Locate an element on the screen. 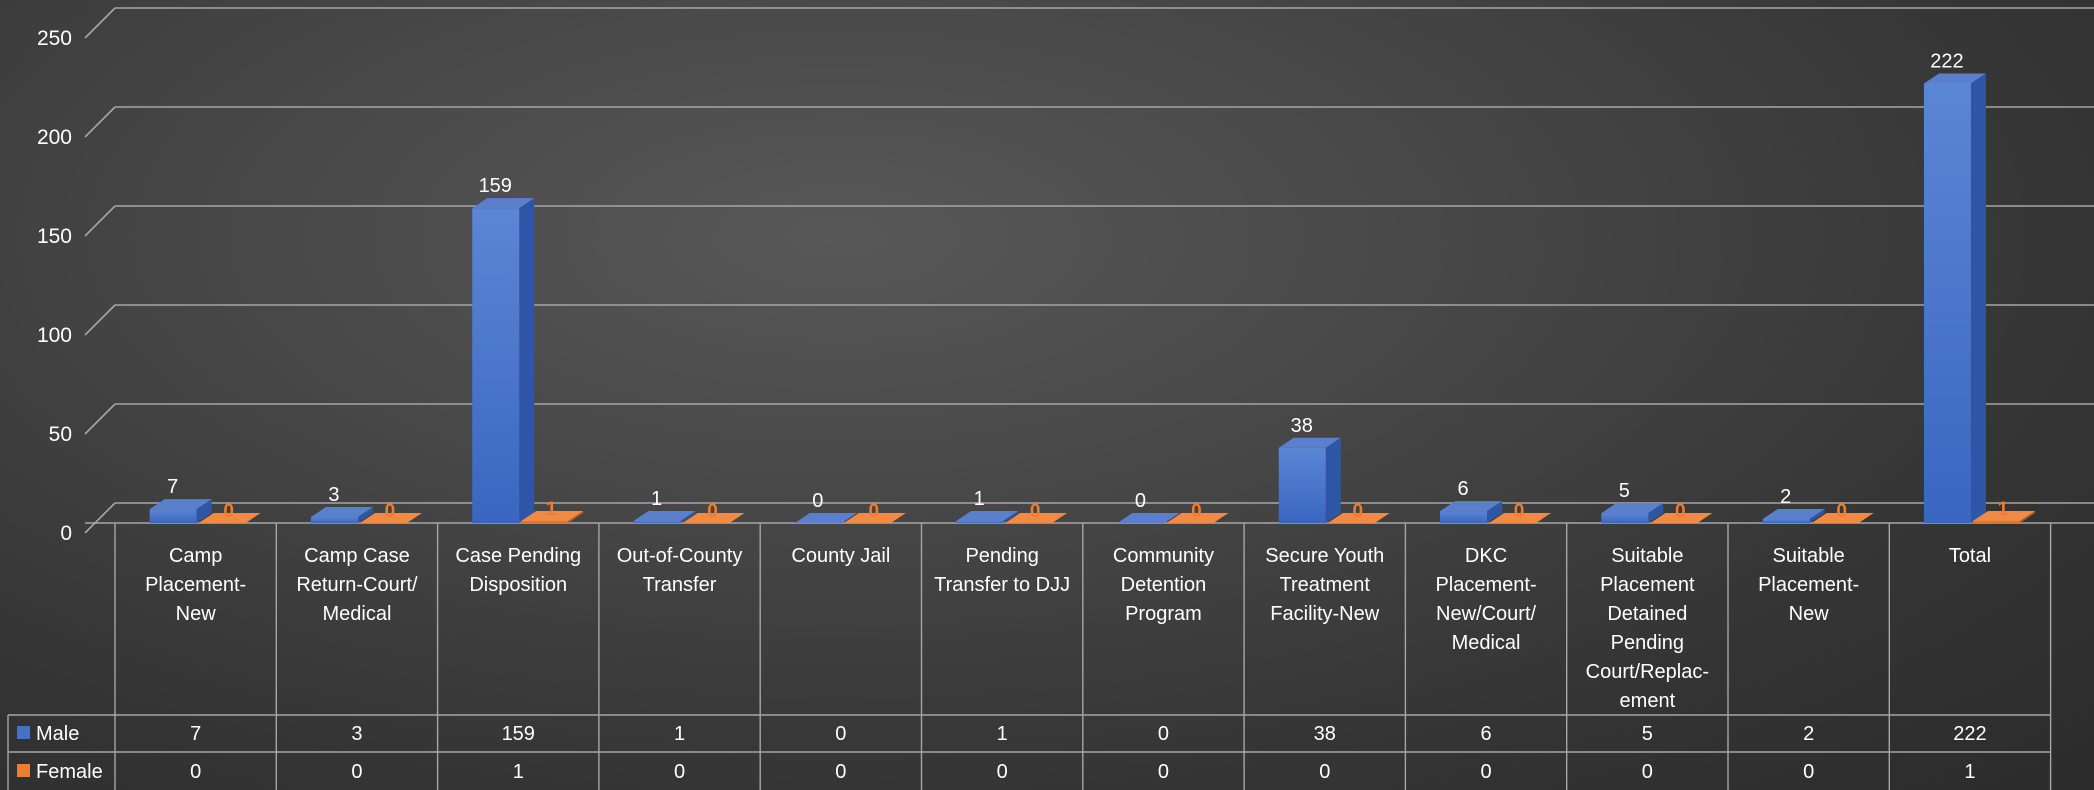 Image resolution: width=2094 pixels, height=790 pixels. female-value-label: 1 is located at coordinates (551, 509).